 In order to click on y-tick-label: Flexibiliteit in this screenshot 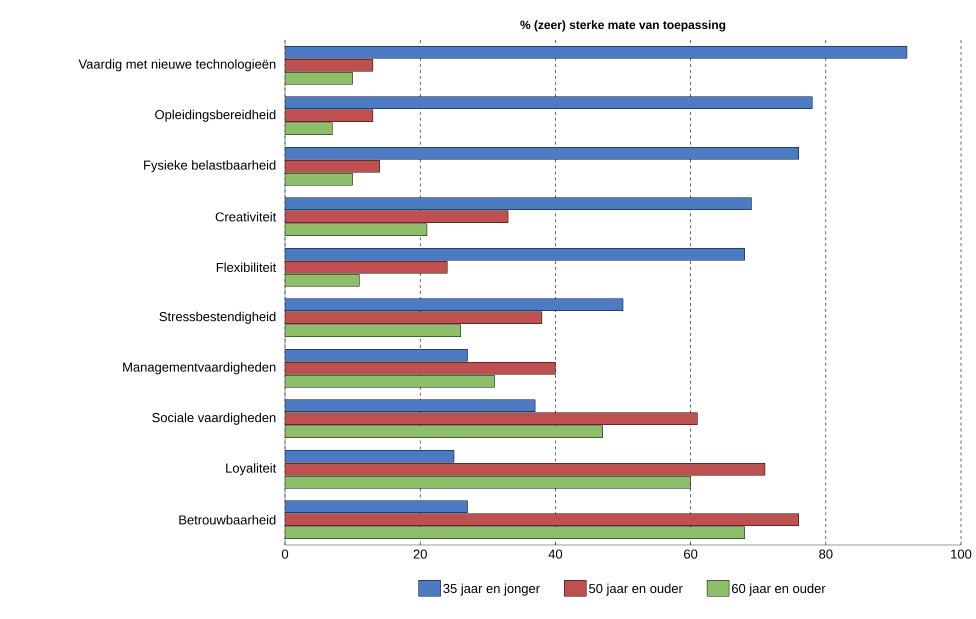, I will do `click(246, 267)`.